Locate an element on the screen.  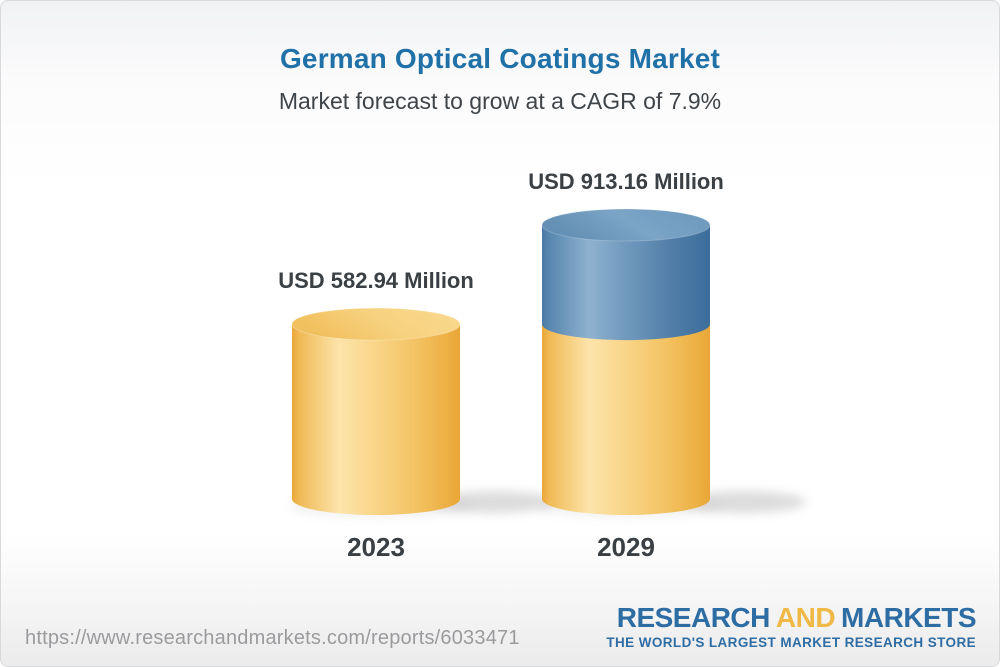
bar-2023-body is located at coordinates (376, 419).